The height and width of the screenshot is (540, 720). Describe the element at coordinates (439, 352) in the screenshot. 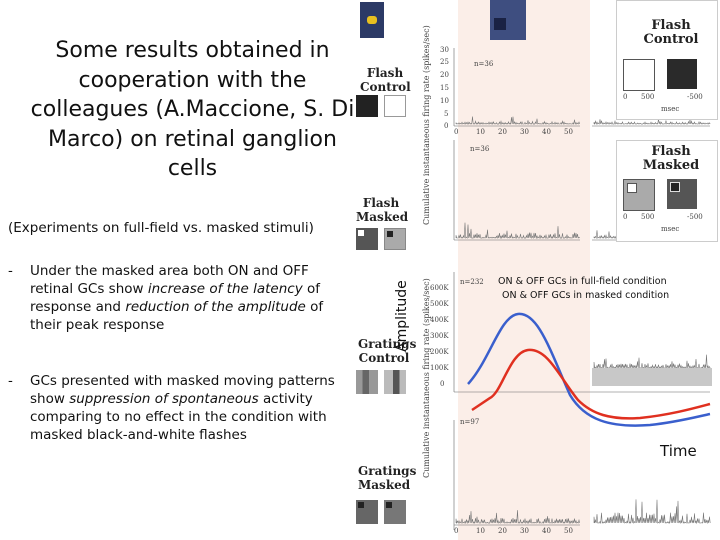

I see `y-tick: 200K` at that location.